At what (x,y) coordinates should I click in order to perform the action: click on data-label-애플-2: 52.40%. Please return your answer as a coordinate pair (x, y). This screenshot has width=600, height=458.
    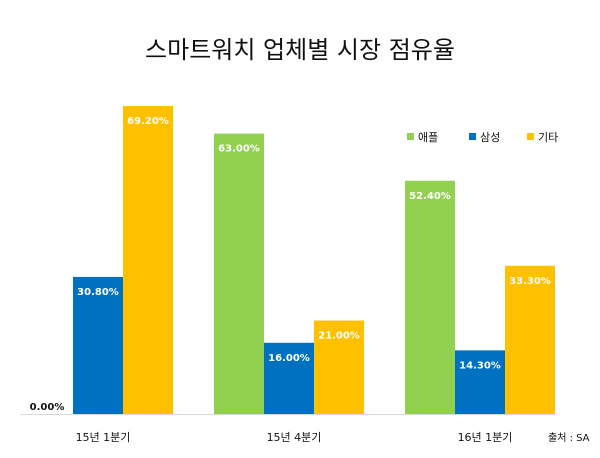
    Looking at the image, I should click on (430, 196).